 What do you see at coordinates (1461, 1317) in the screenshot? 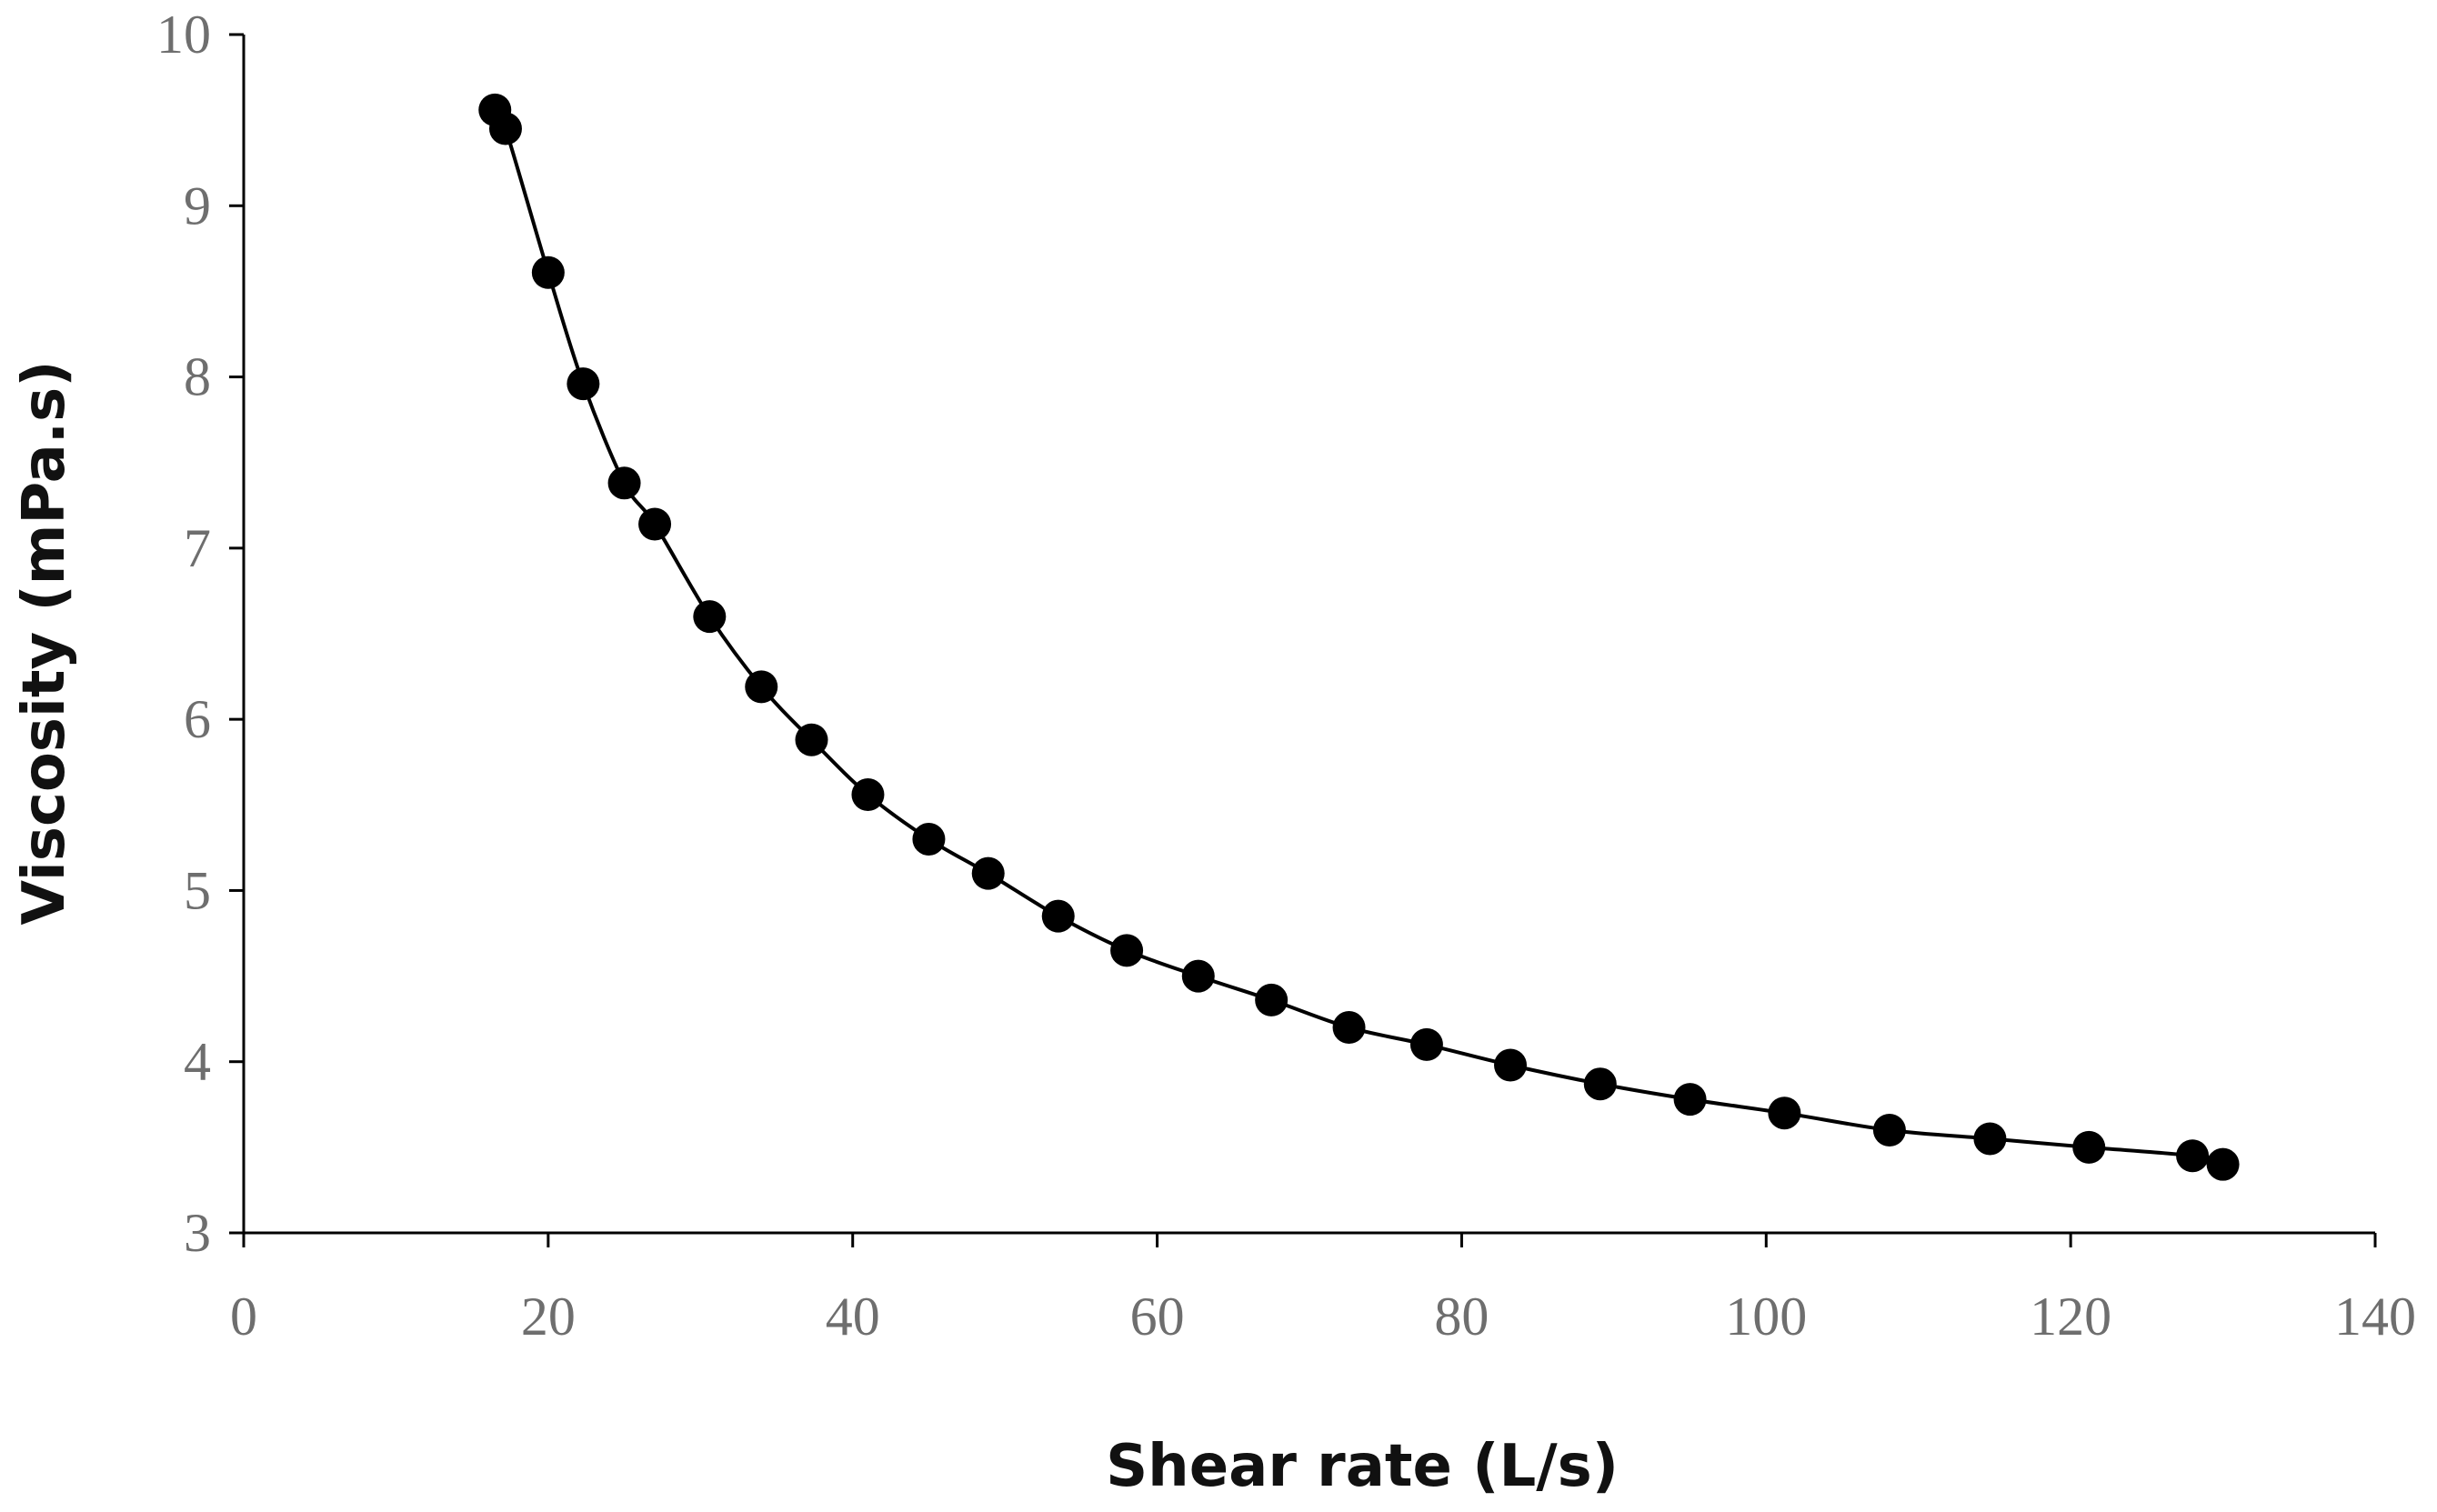
I see `x-tick-label: 80` at bounding box center [1461, 1317].